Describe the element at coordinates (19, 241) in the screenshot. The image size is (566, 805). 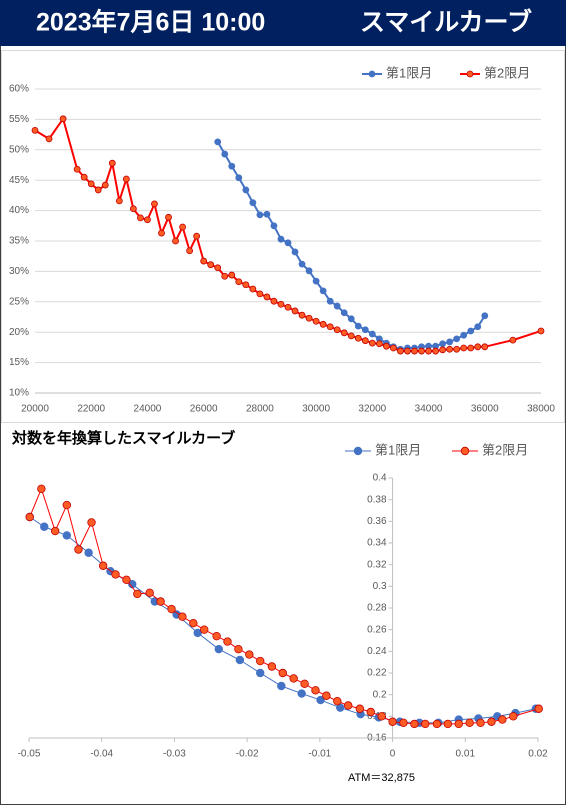
I see `y-tick-label: 35%` at that location.